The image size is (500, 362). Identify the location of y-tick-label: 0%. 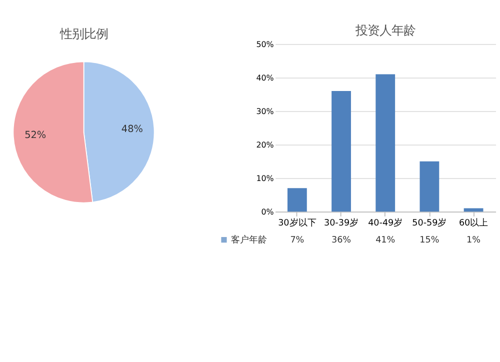
(267, 212).